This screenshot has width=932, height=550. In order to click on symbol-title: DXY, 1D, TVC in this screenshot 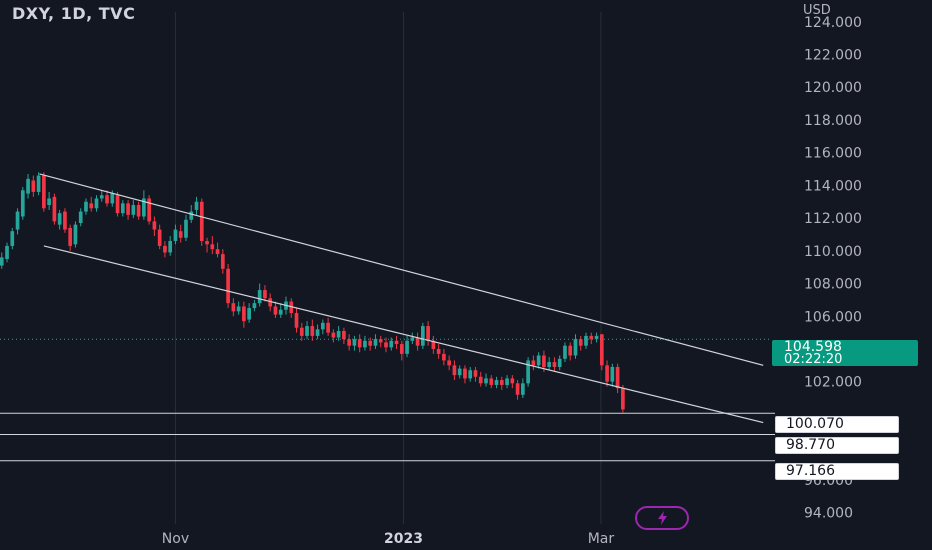, I will do `click(73, 13)`.